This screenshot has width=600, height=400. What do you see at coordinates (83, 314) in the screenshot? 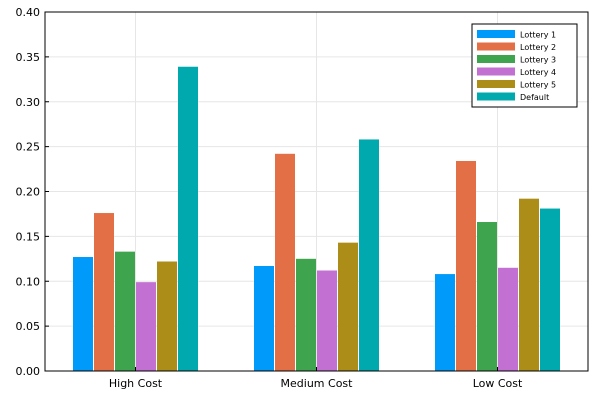
I see `bar-lottery-1-high-cost` at bounding box center [83, 314].